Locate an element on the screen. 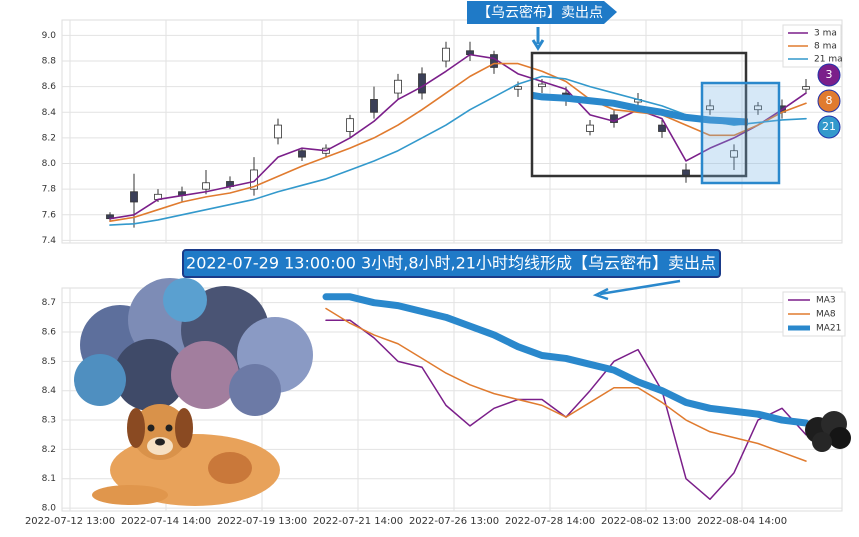 This screenshot has height=537, width=859. badge-label: 3 is located at coordinates (829, 74).